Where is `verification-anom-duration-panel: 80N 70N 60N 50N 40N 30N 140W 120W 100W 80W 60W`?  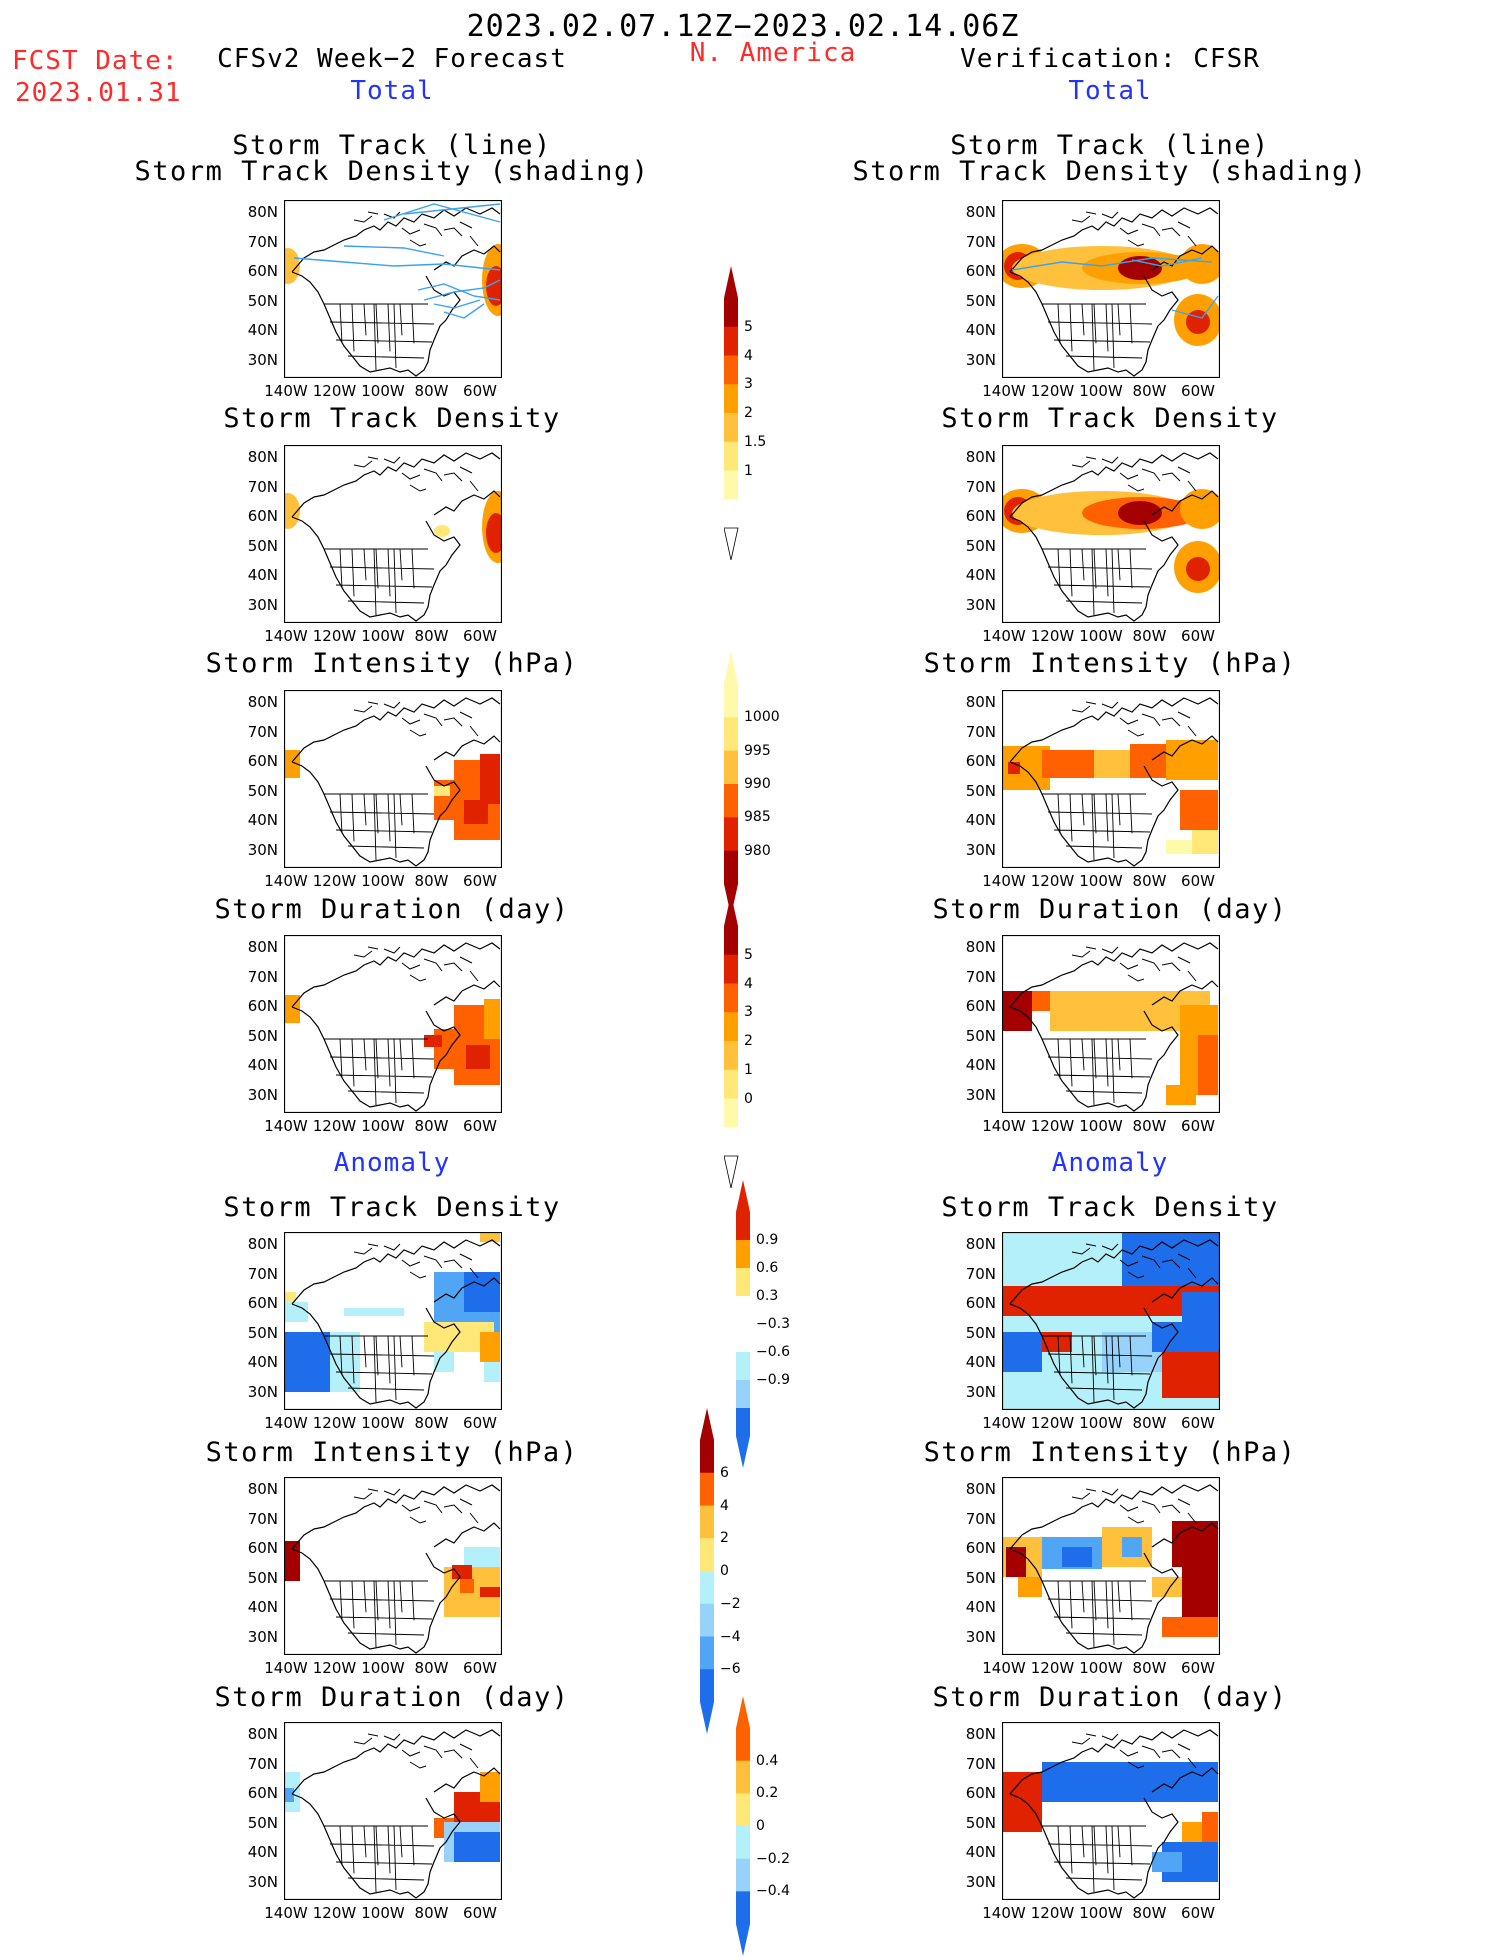
verification-anom-duration-panel: 80N 70N 60N 50N 40N 30N 140W 120W 100W 80W 60W is located at coordinates (1093, 1822).